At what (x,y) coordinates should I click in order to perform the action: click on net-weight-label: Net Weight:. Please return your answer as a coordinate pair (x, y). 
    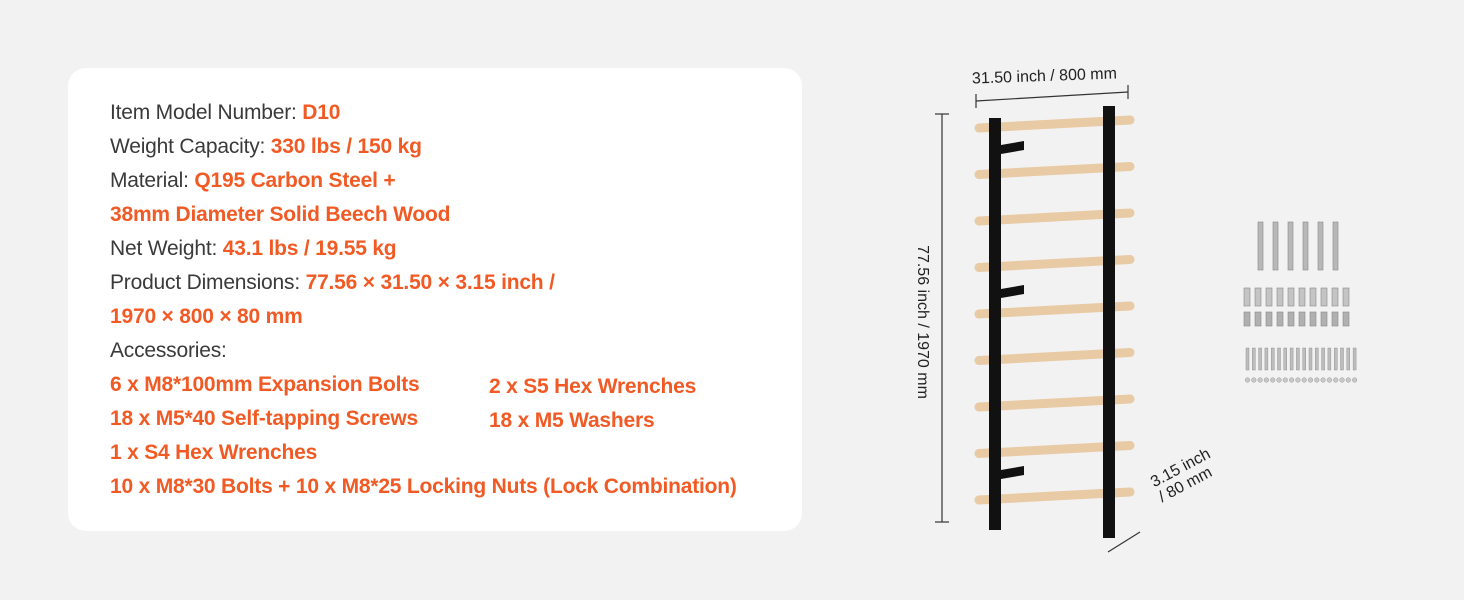
    Looking at the image, I should click on (164, 248).